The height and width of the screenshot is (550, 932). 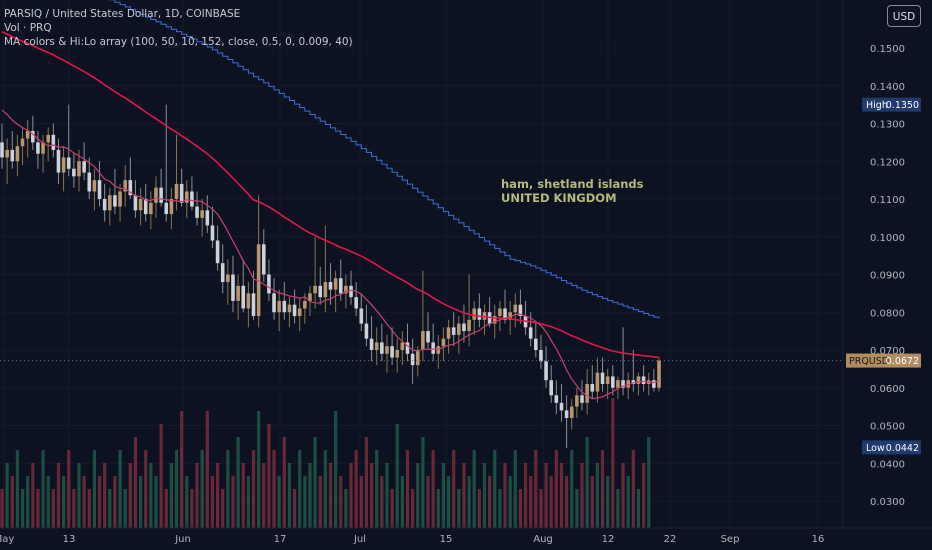 I want to click on low-price-tag-label: Low, so click(x=875, y=448).